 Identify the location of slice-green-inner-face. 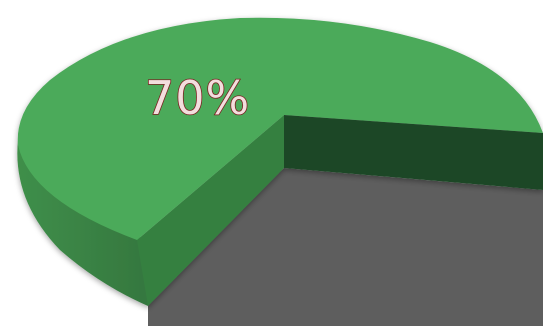
(413, 152).